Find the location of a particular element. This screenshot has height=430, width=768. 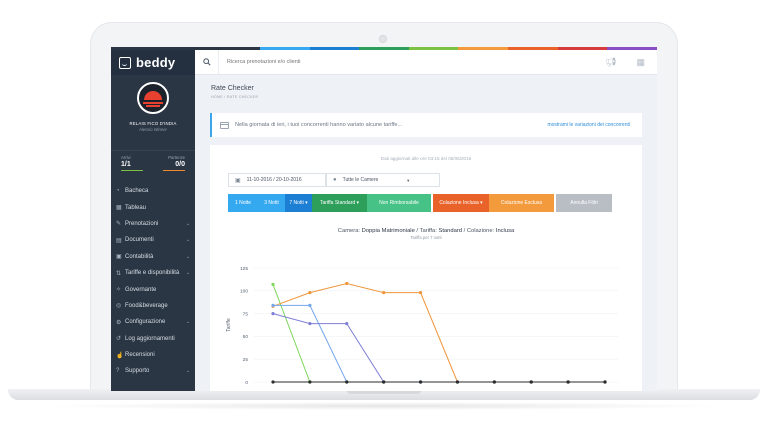

sidebar-item-configurazione: ⚙ Configurazione ⌄ is located at coordinates (153, 322).